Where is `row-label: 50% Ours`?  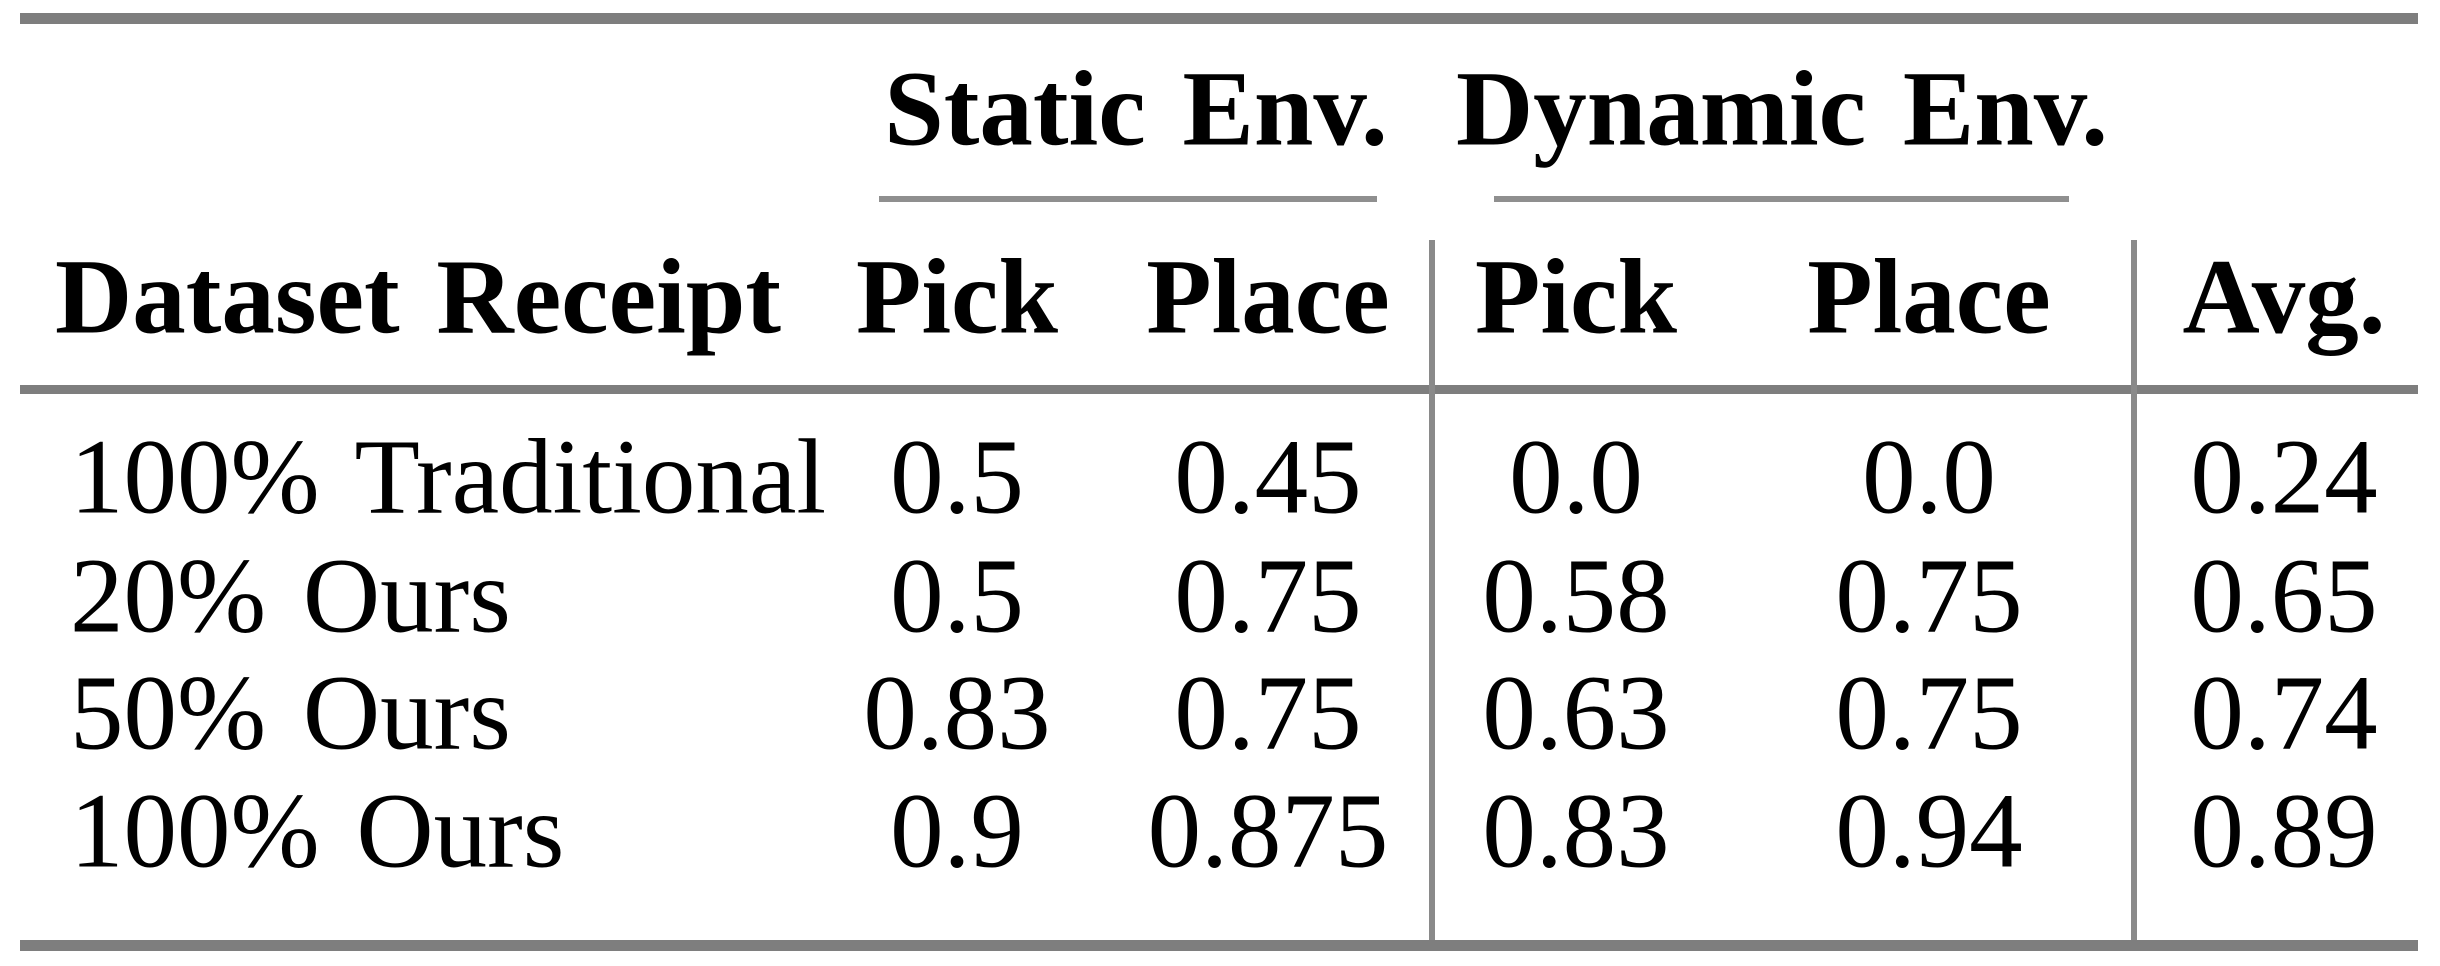
row-label: 50% Ours is located at coordinates (290, 713).